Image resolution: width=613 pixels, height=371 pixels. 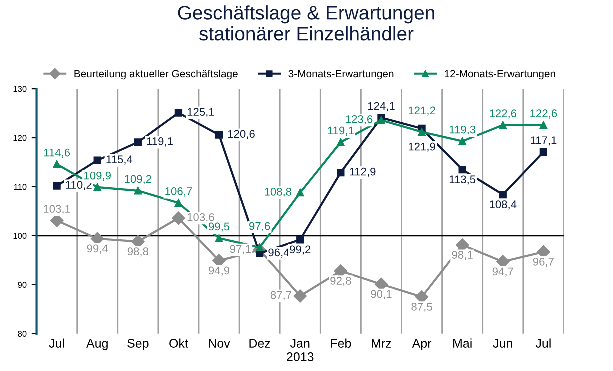 What do you see at coordinates (463, 130) in the screenshot?
I see `data-label: 119,3` at bounding box center [463, 130].